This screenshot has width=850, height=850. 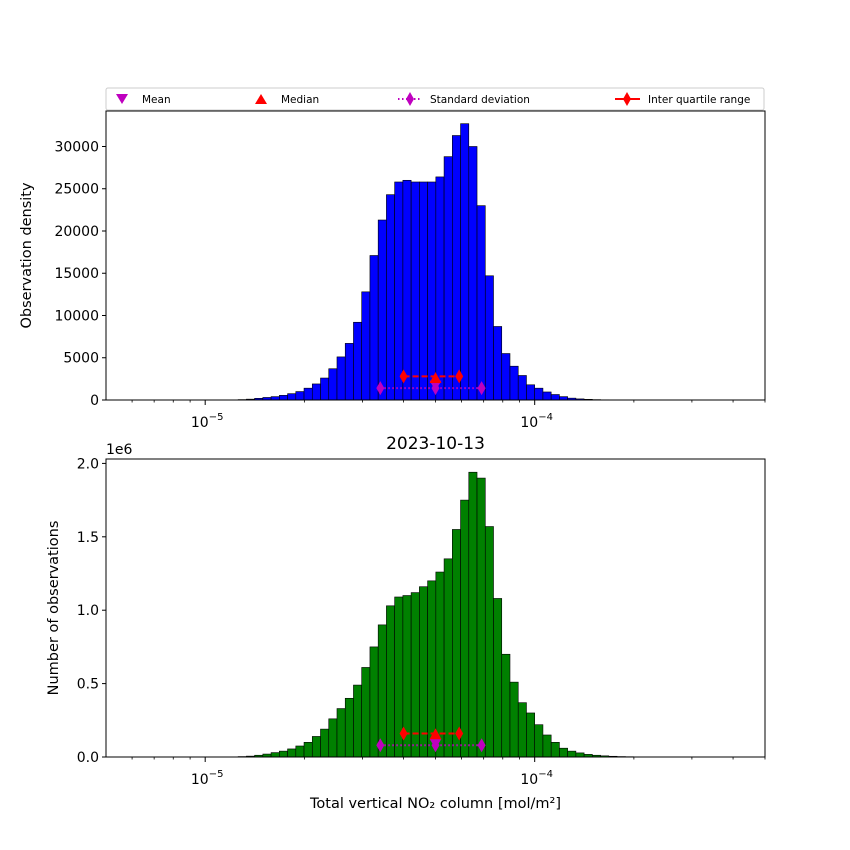 I want to click on legend-iqr-marker, so click(x=627, y=99).